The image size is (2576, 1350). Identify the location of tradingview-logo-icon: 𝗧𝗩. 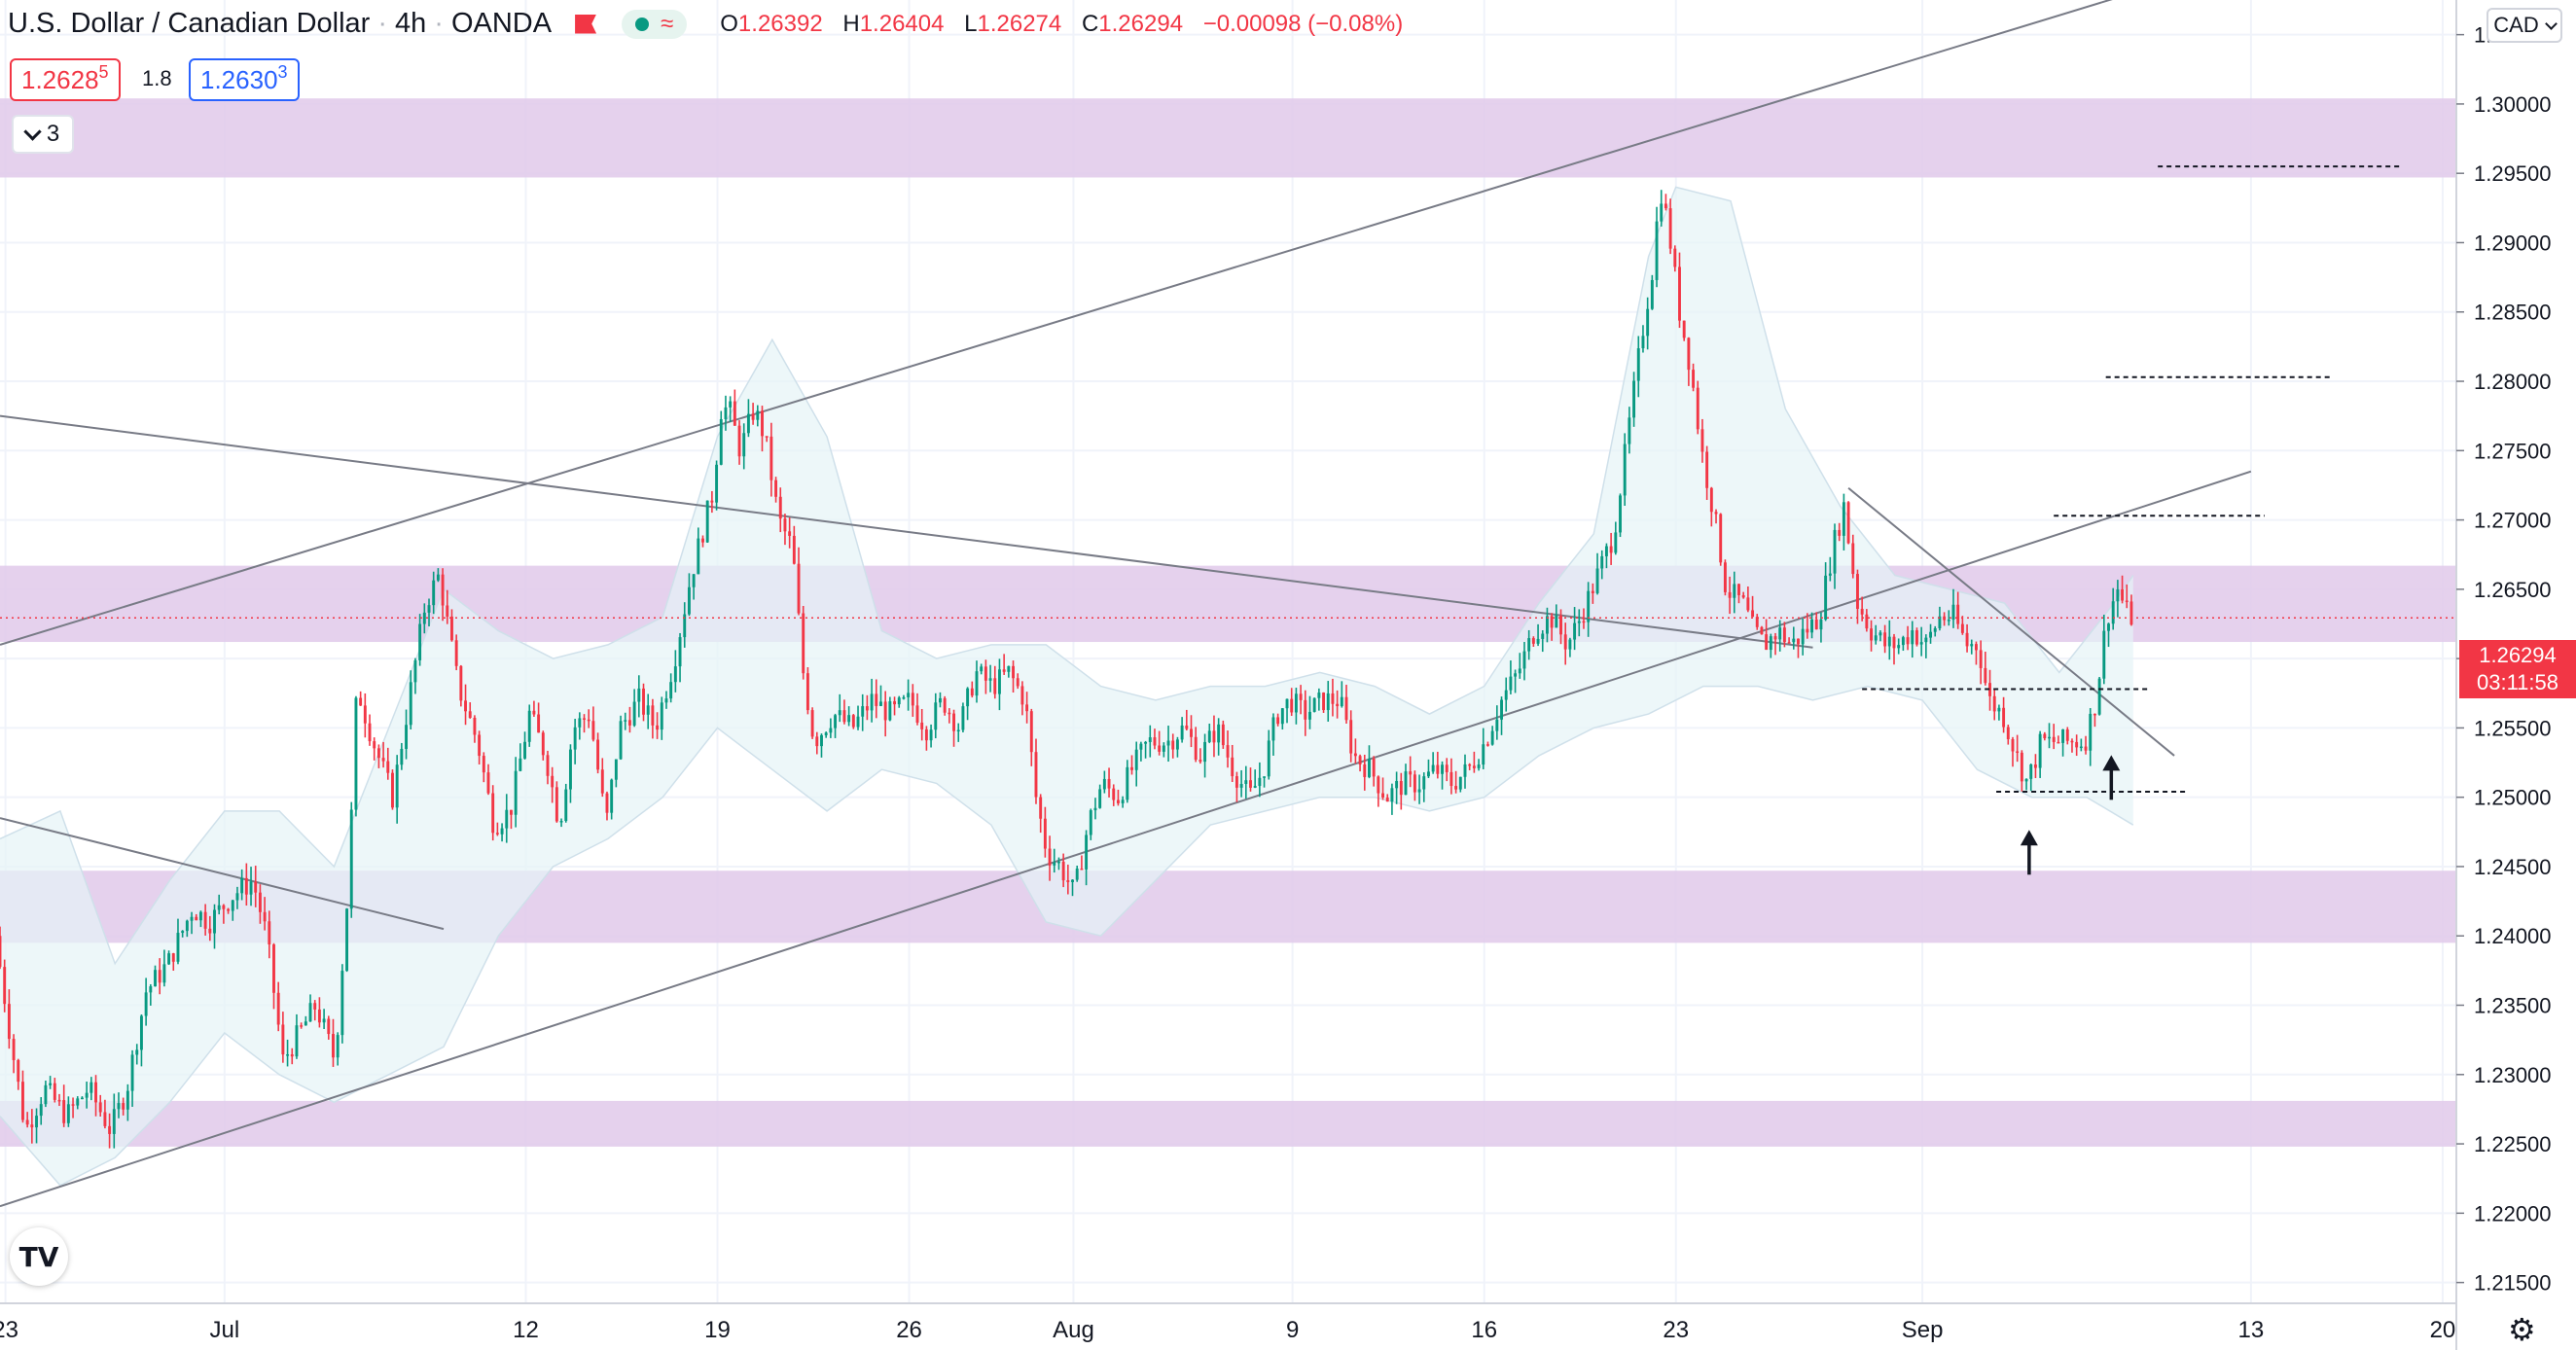
(39, 1256).